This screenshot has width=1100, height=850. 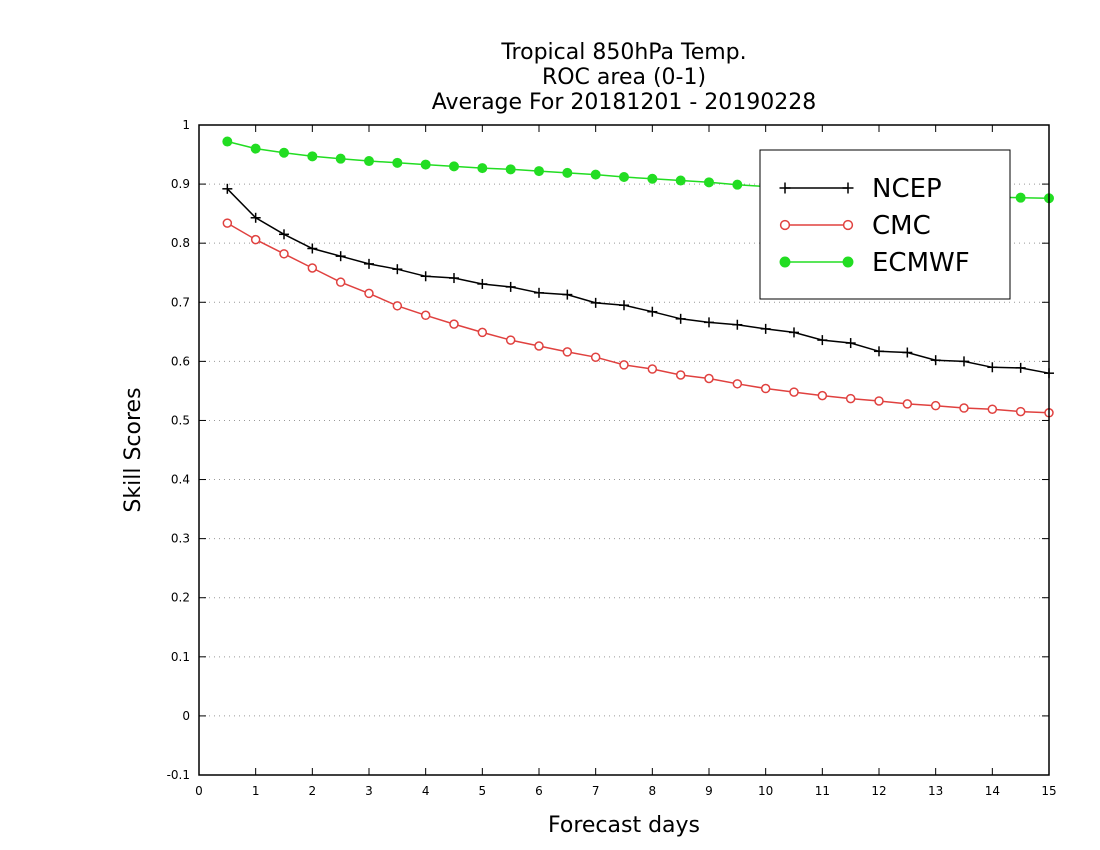 What do you see at coordinates (180, 243) in the screenshot?
I see `y-tick-label: 0.8` at bounding box center [180, 243].